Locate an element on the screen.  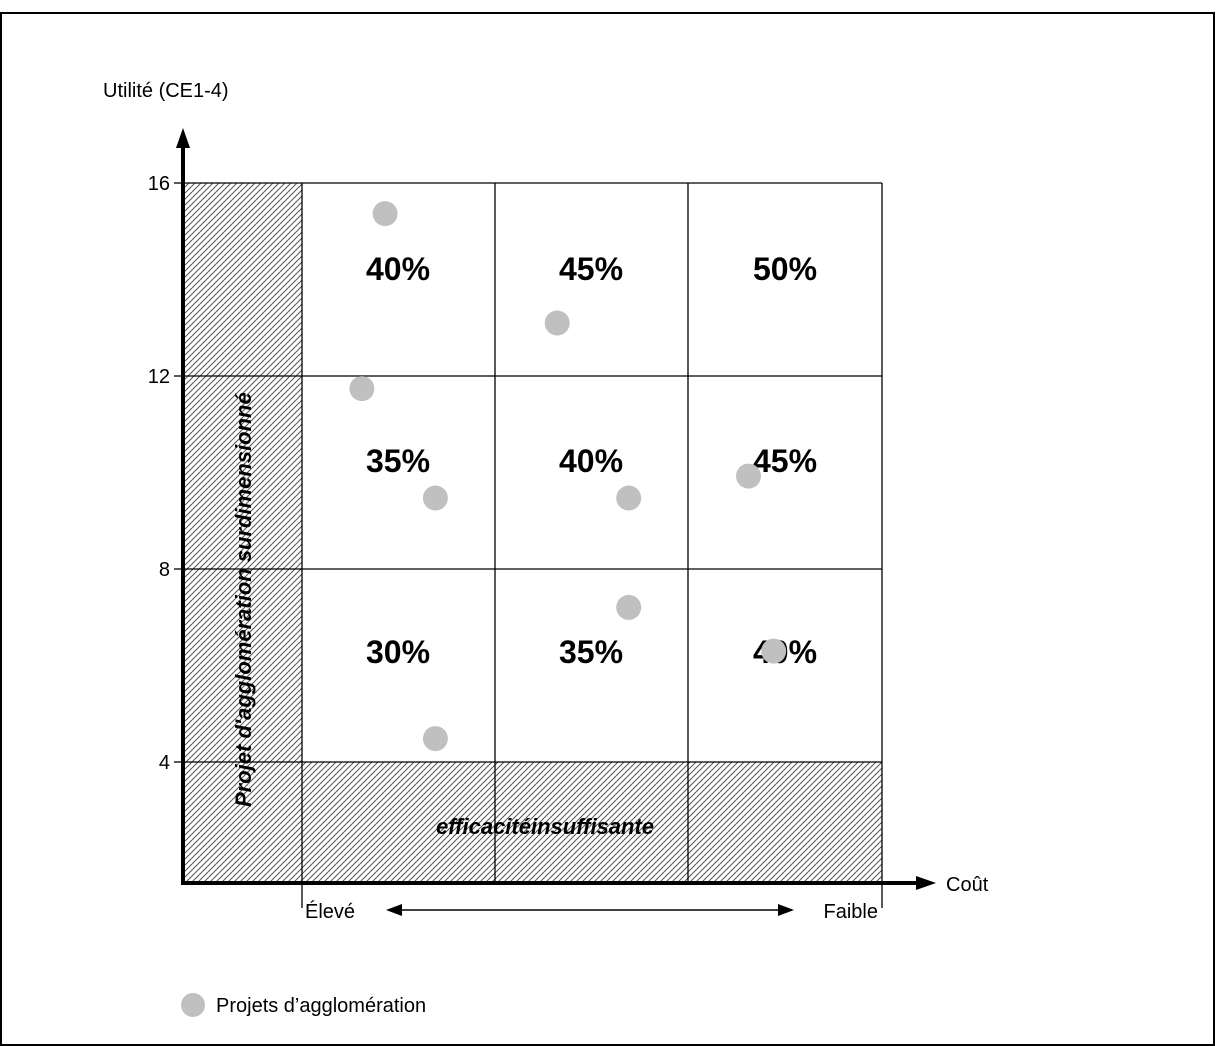
x-axis-label: Coût is located at coordinates (967, 885).